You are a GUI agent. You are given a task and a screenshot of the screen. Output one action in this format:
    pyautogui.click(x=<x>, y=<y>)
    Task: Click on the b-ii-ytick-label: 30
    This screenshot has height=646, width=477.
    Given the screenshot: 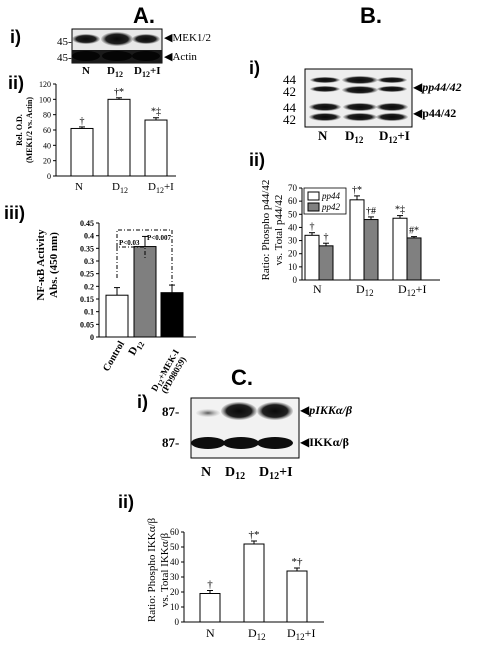 What is the action you would take?
    pyautogui.click(x=293, y=241)
    